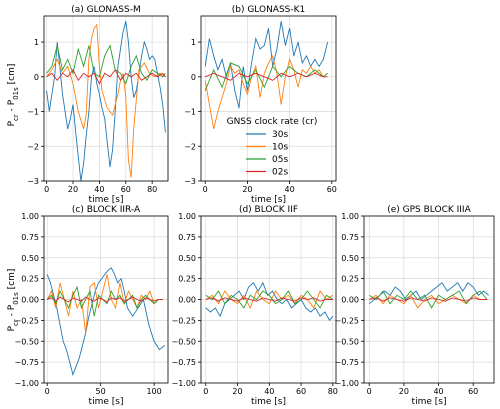  Describe the element at coordinates (280, 135) in the screenshot. I see `legend-entry: 30s` at that location.